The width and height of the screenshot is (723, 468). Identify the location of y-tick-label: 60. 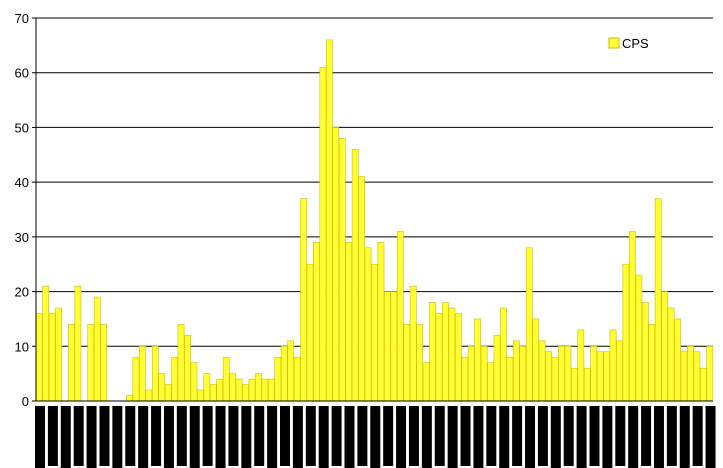
(22, 73).